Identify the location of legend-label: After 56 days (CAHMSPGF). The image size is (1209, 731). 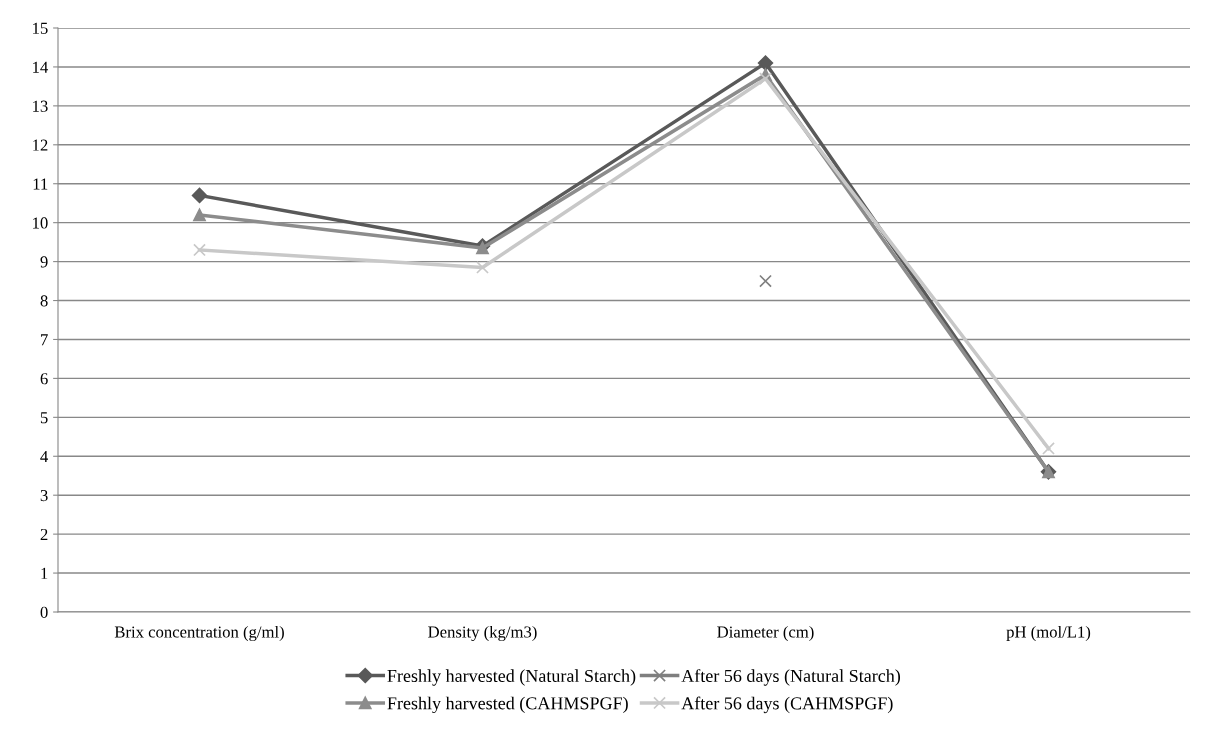
(787, 705).